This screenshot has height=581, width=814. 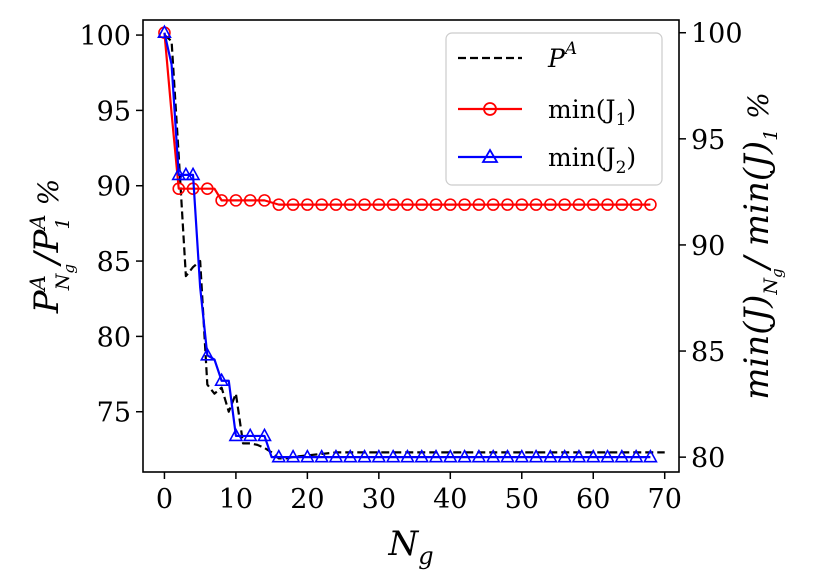 I want to click on right-y-tick-label: 100, so click(x=717, y=34).